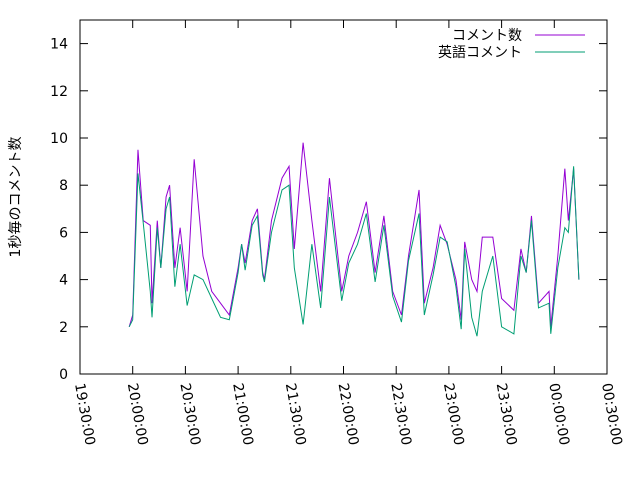  What do you see at coordinates (59, 45) in the screenshot?
I see `y-tick-label: 14` at bounding box center [59, 45].